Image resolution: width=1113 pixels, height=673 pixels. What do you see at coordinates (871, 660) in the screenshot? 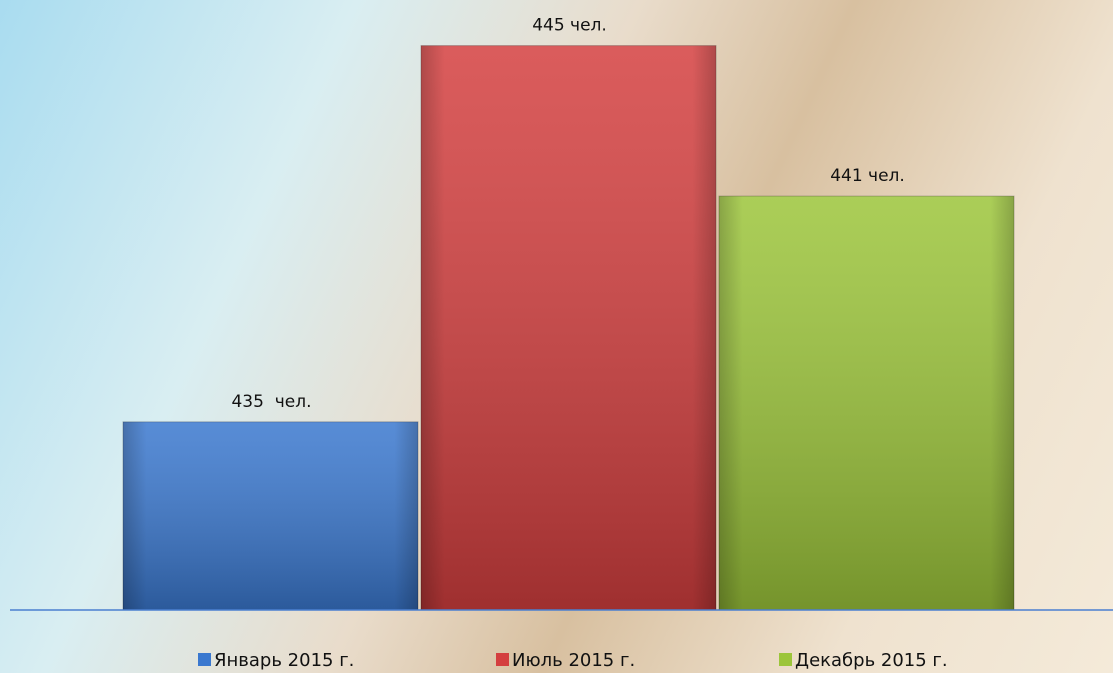
I see `legend-label: Декабрь 2015 г.` at bounding box center [871, 660].